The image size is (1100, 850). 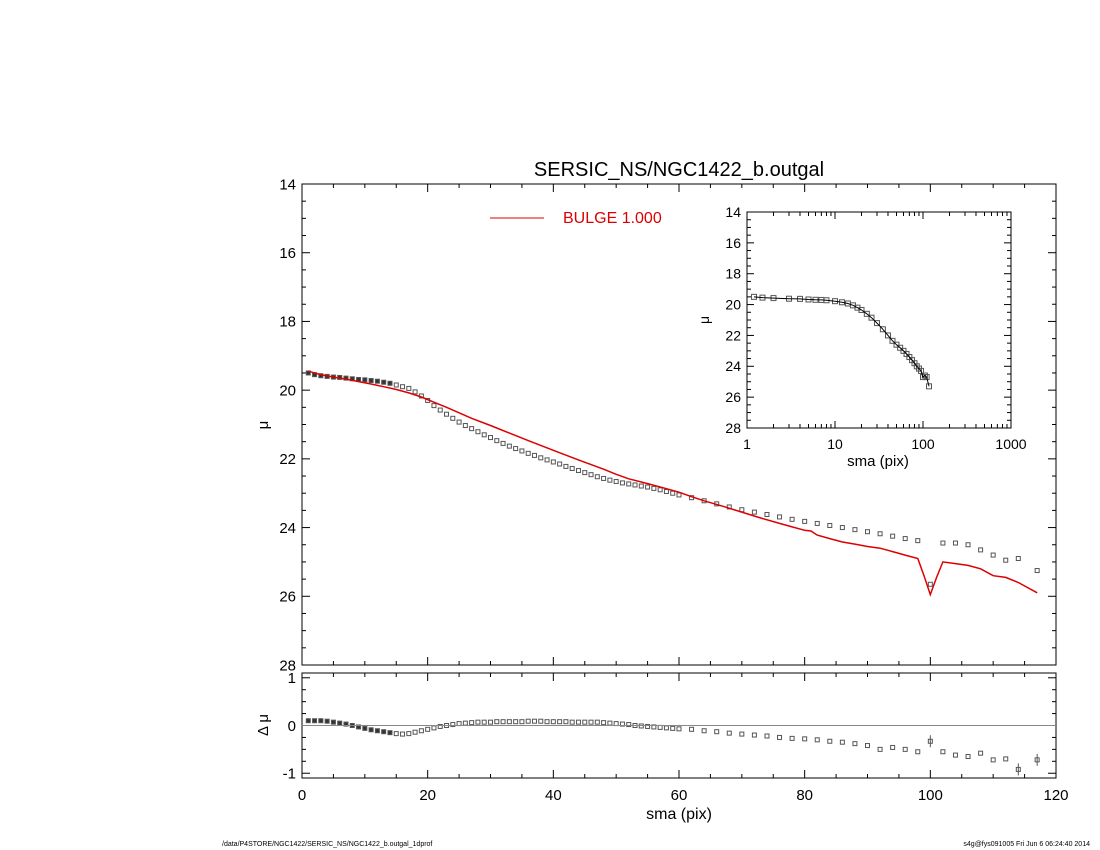 I want to click on main-ytick-label: 14, so click(x=287, y=184).